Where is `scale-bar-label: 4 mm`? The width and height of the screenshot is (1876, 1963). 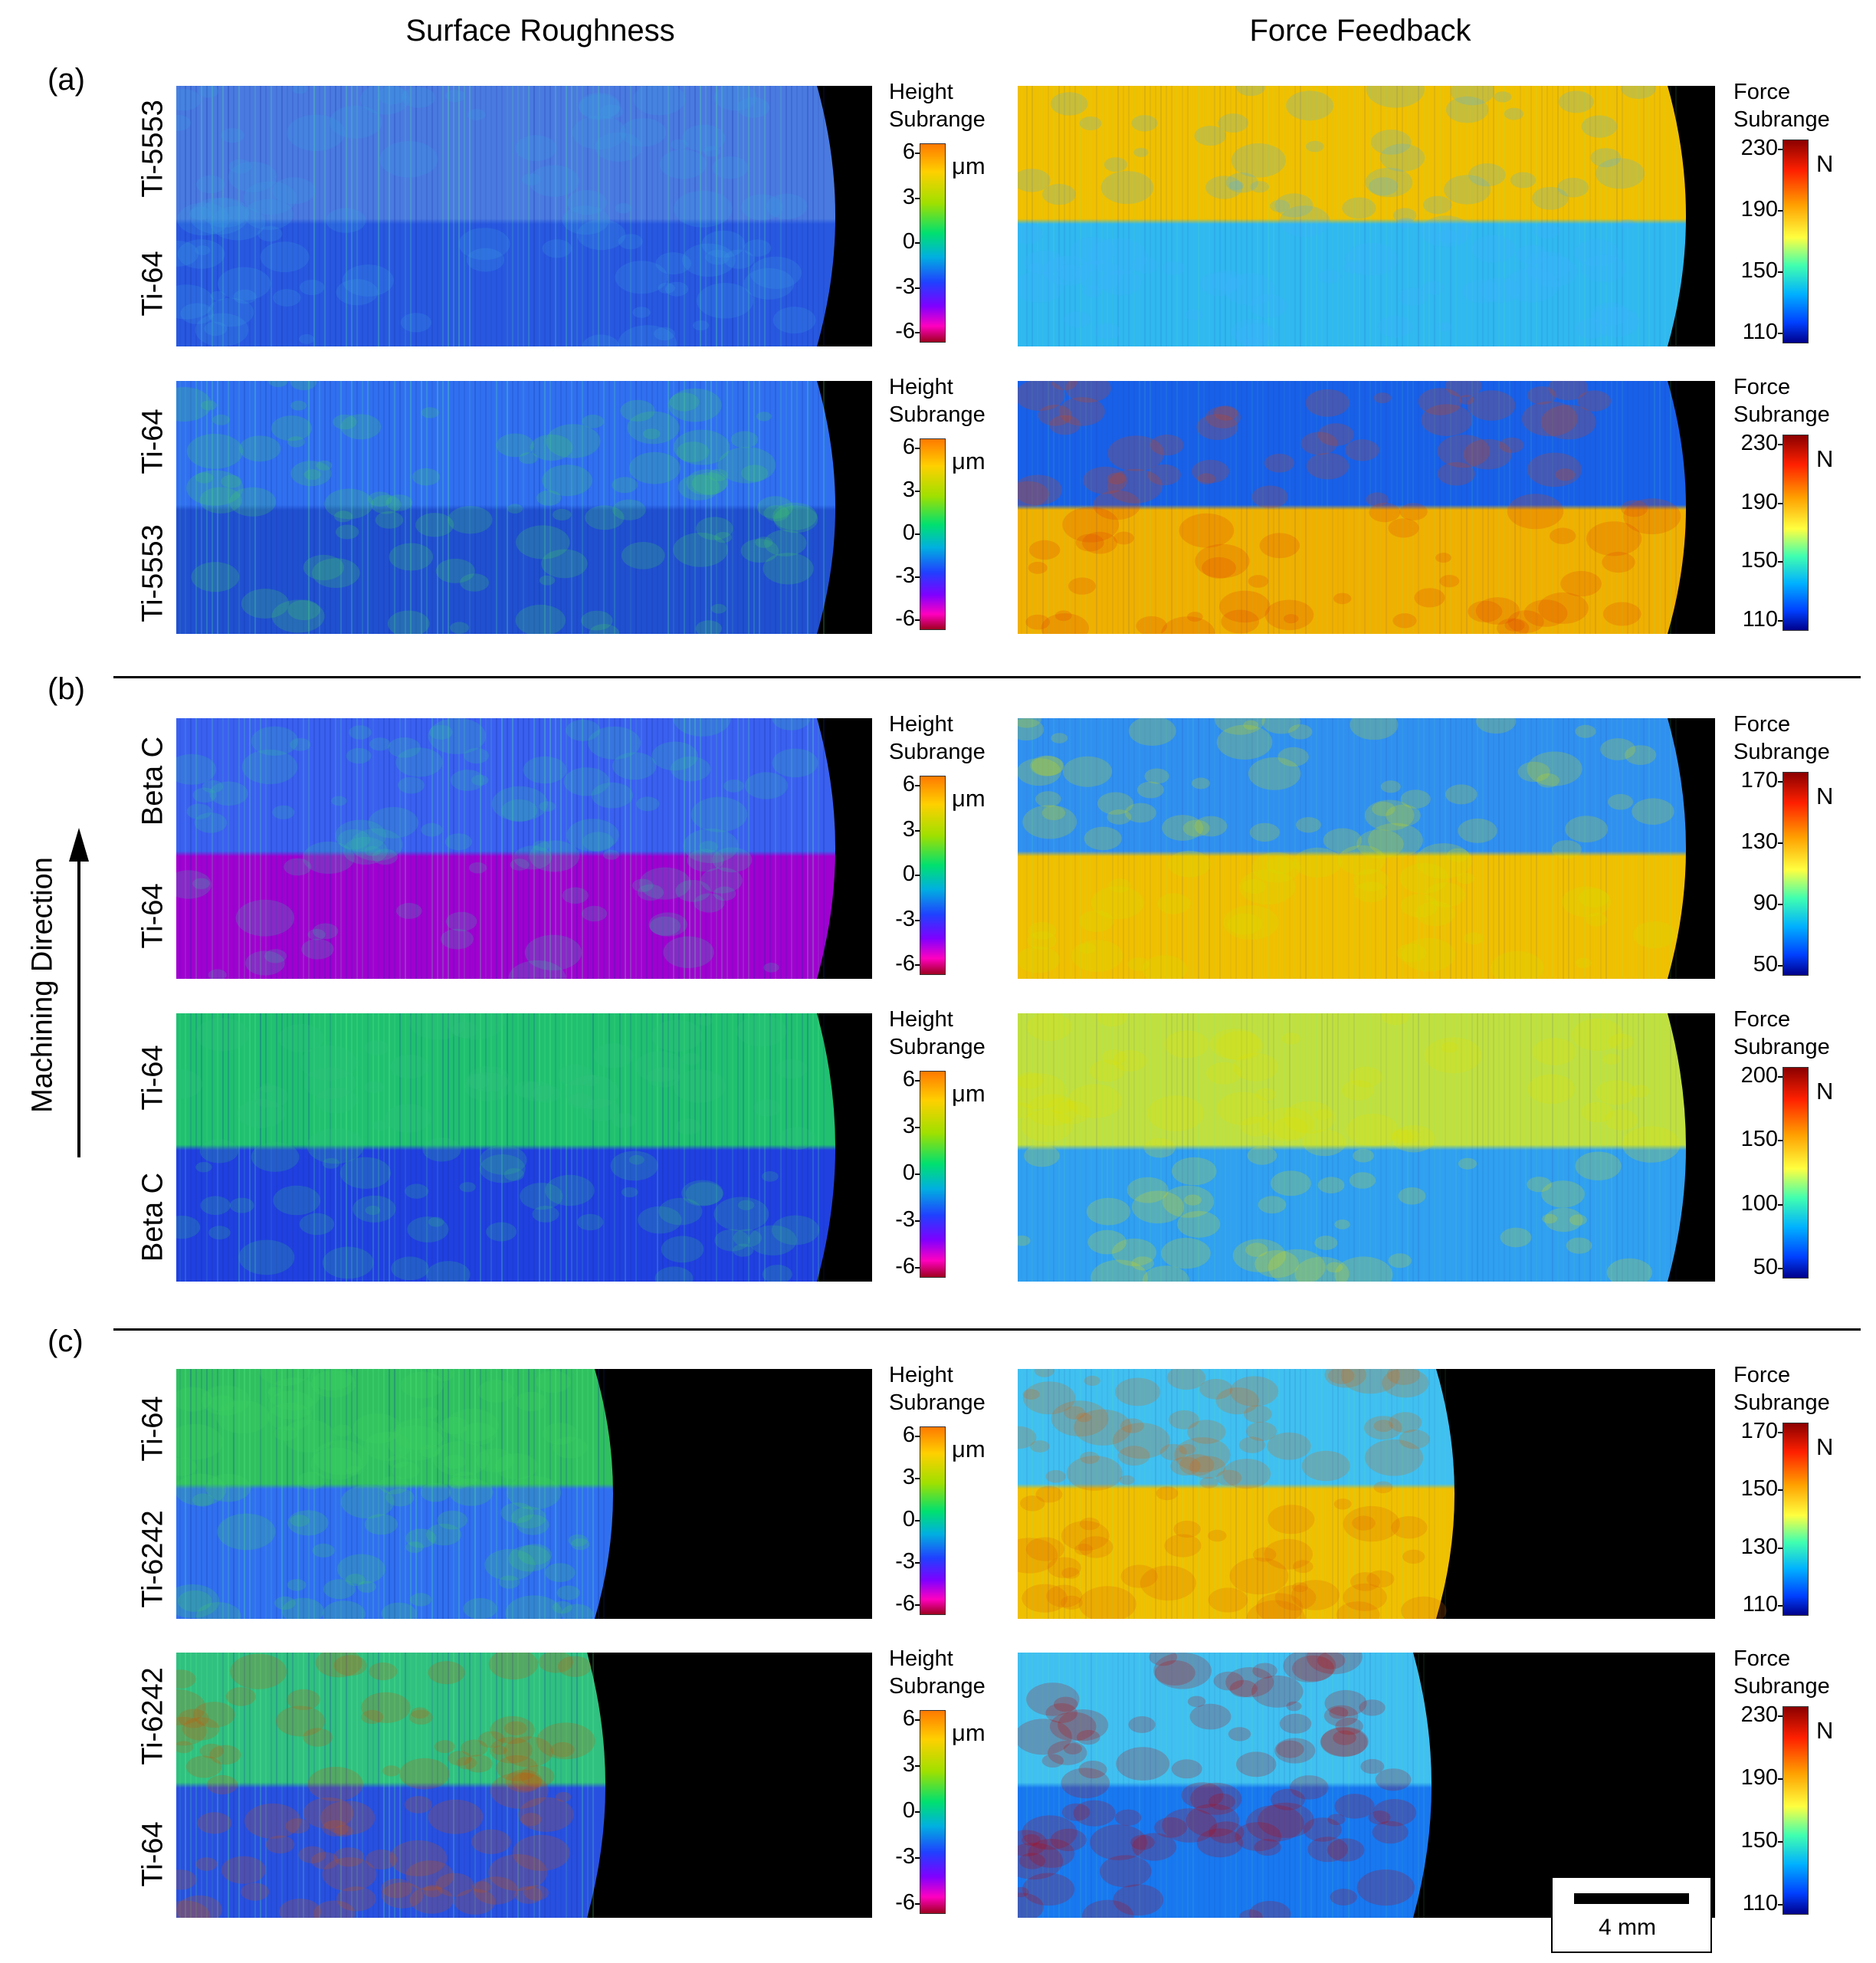 scale-bar-label: 4 mm is located at coordinates (1628, 1927).